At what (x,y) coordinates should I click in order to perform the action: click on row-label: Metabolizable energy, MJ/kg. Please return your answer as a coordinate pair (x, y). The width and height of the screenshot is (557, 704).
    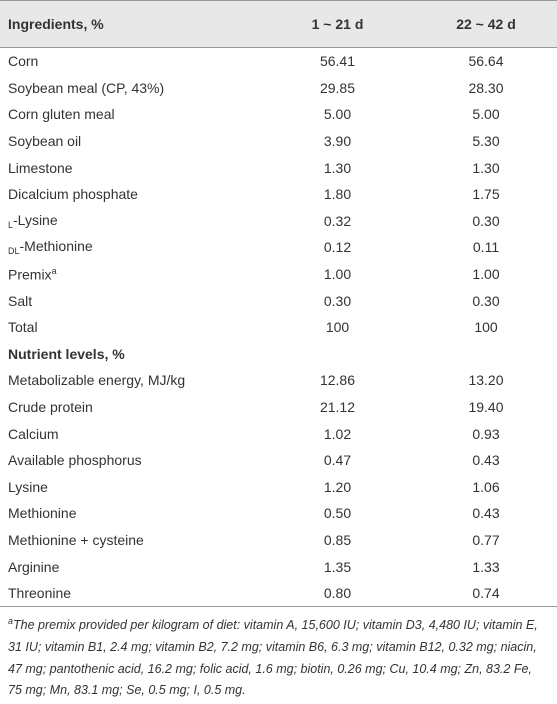
    Looking at the image, I should click on (97, 380).